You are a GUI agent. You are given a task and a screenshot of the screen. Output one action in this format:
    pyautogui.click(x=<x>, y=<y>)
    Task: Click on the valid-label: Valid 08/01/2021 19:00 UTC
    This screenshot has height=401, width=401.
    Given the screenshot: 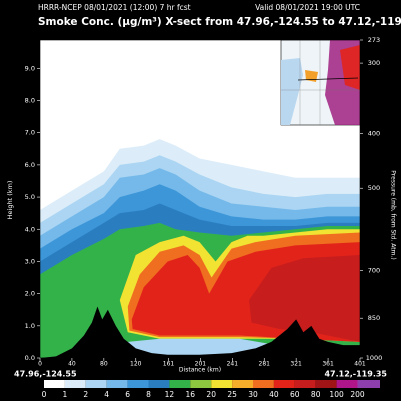 What is the action you would take?
    pyautogui.click(x=307, y=7)
    